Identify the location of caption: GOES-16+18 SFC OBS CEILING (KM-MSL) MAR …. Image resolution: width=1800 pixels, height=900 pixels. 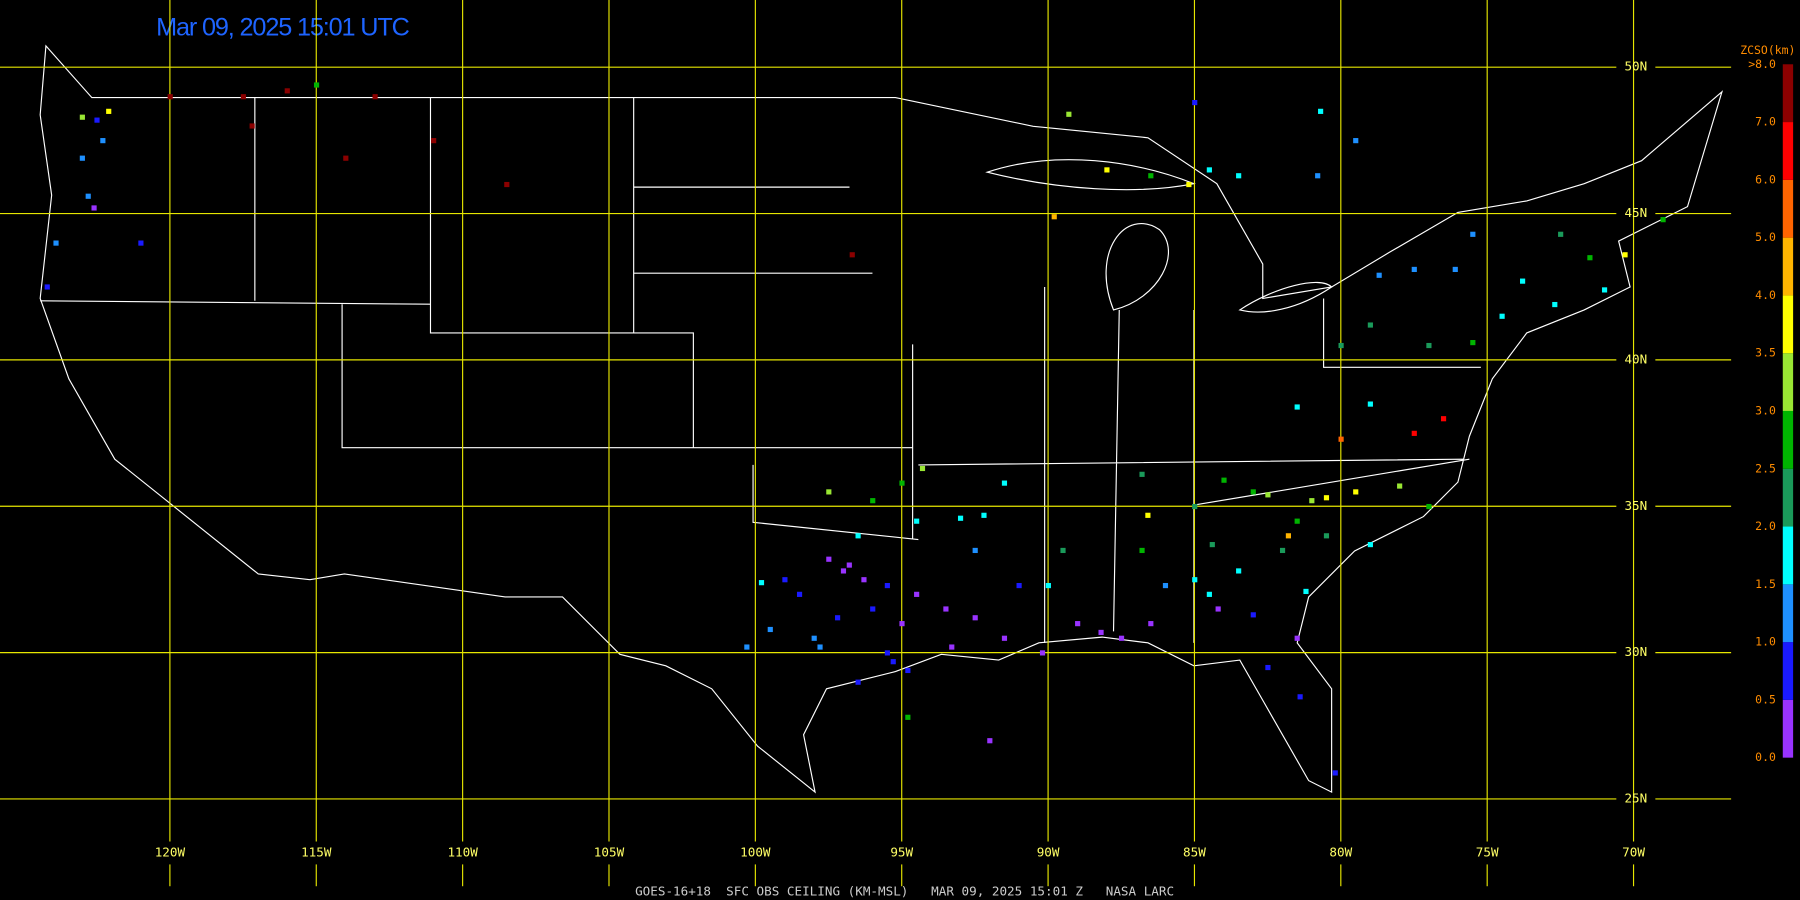
(904, 890).